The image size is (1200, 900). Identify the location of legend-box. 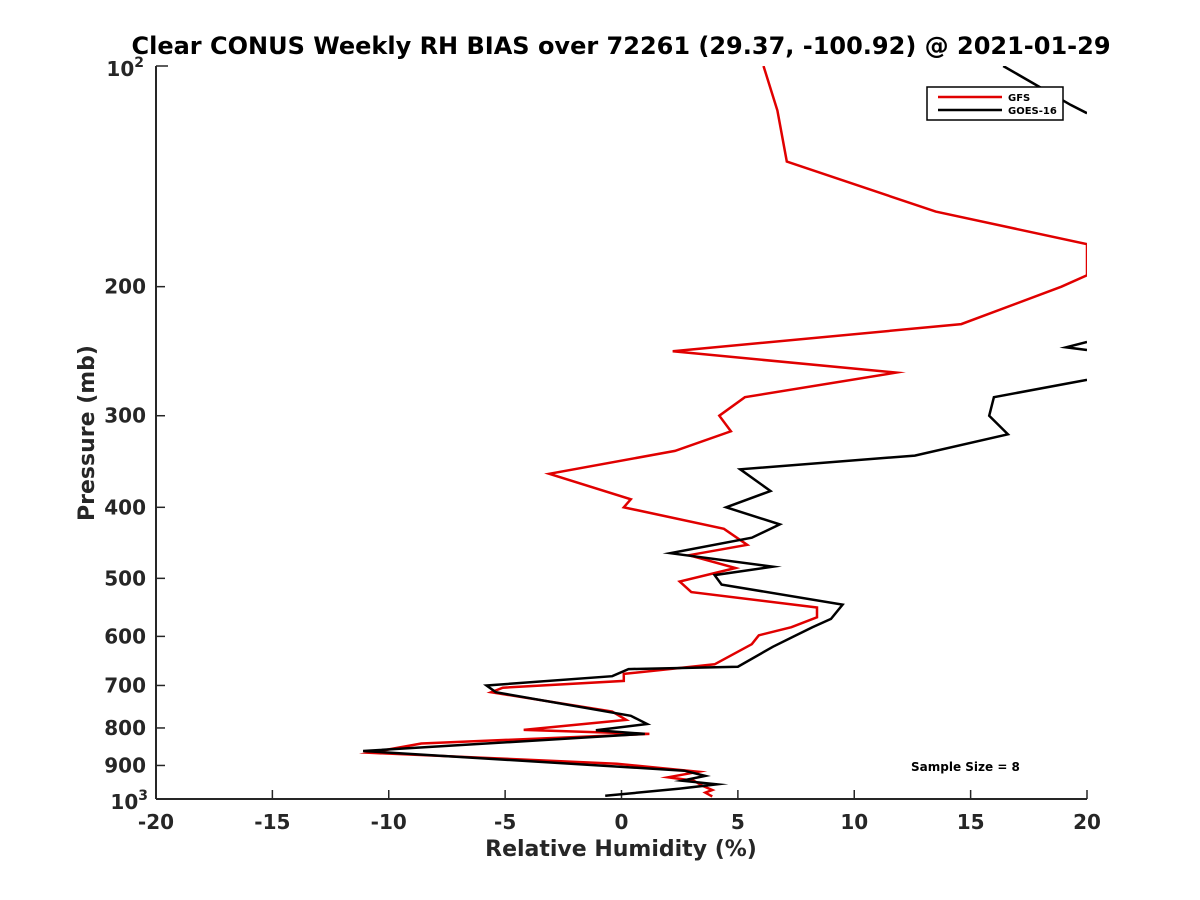
(995, 103).